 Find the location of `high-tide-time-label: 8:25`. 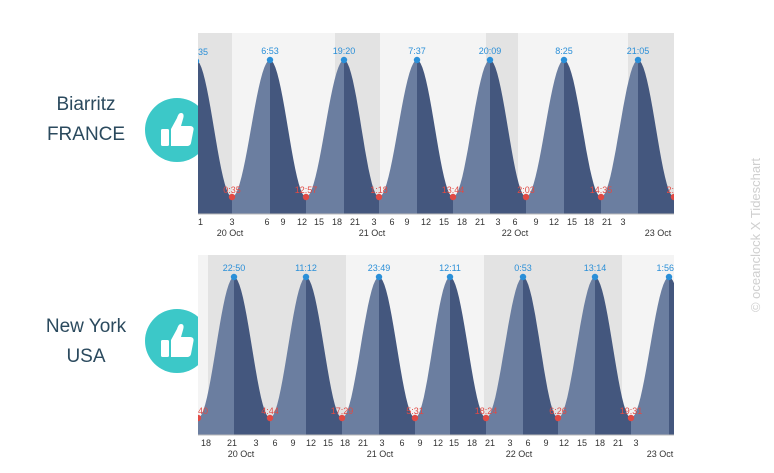

high-tide-time-label: 8:25 is located at coordinates (564, 51).